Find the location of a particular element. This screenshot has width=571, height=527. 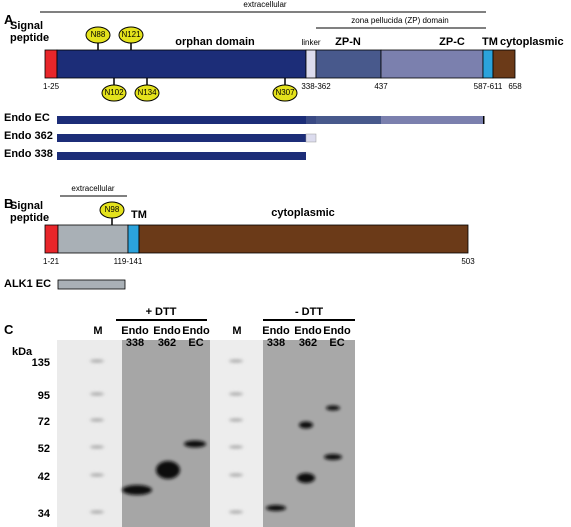

position-label: 503 is located at coordinates (468, 261).